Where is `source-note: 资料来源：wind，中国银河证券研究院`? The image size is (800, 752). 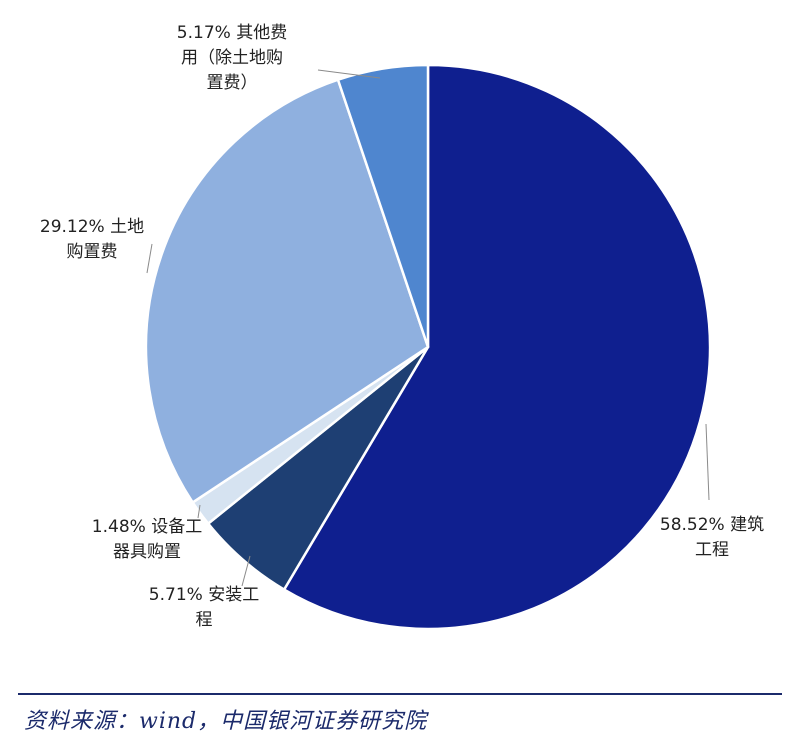 source-note: 资料来源：wind，中国银河证券研究院 is located at coordinates (226, 721).